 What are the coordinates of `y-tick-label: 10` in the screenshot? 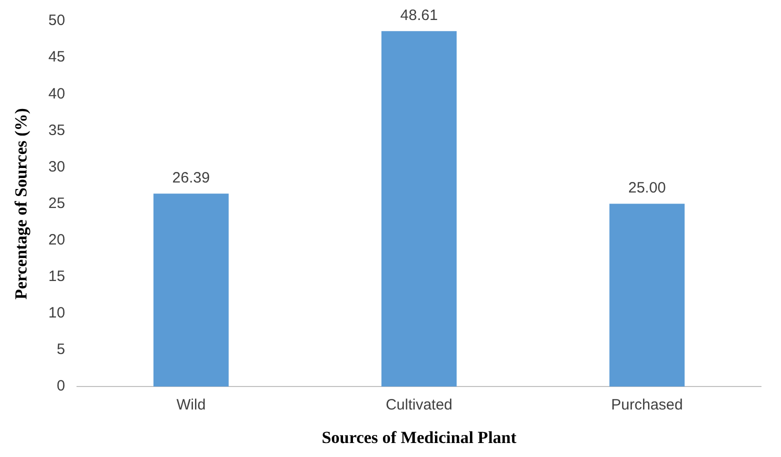 It's located at (57, 313).